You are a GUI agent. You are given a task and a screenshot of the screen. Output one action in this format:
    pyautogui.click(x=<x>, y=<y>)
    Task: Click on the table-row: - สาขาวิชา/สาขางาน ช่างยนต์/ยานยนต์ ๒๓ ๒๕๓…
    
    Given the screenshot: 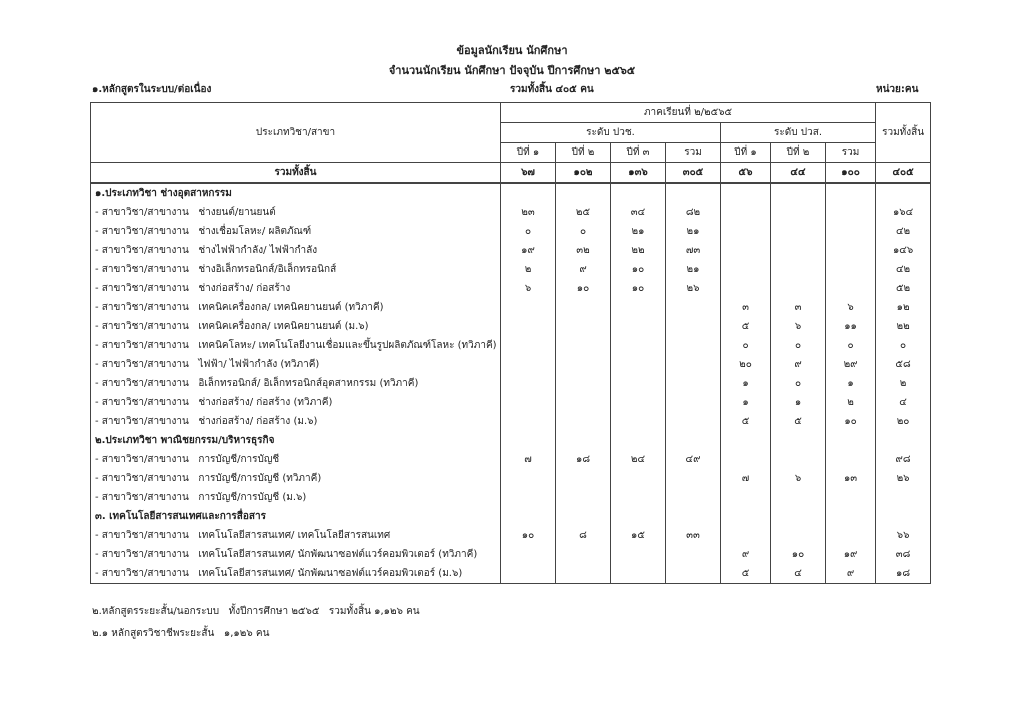 What is the action you would take?
    pyautogui.click(x=511, y=212)
    